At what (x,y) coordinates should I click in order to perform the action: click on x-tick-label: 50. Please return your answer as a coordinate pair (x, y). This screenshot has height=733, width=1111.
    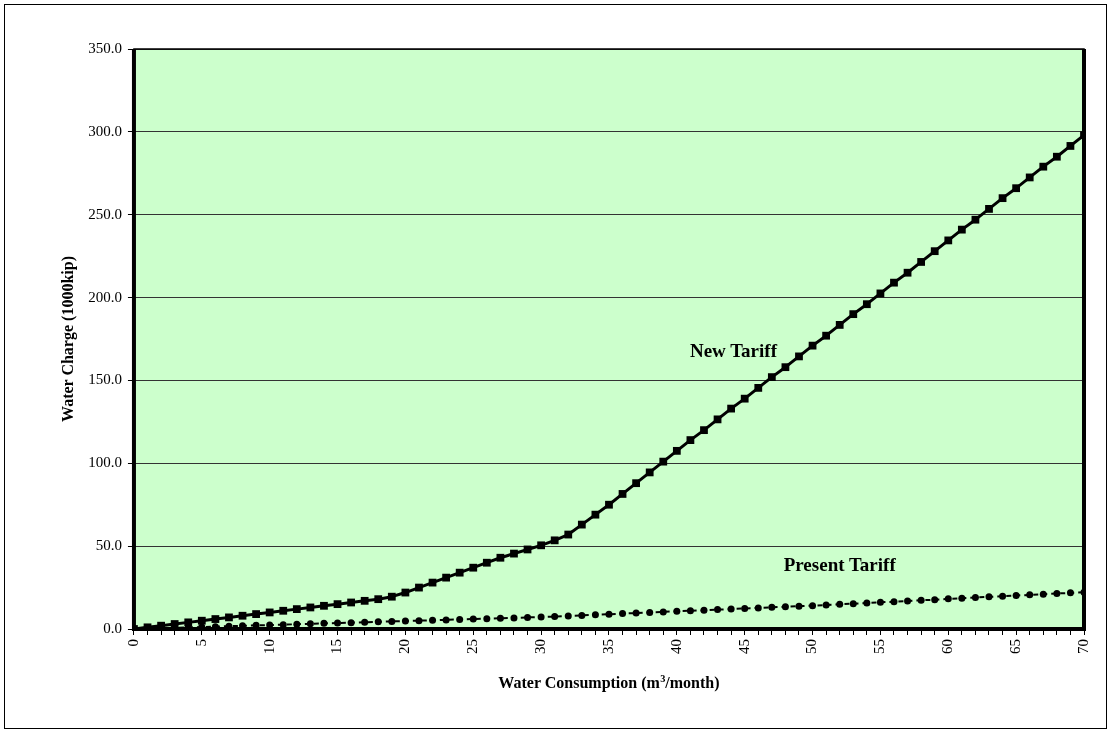
    Looking at the image, I should click on (811, 646).